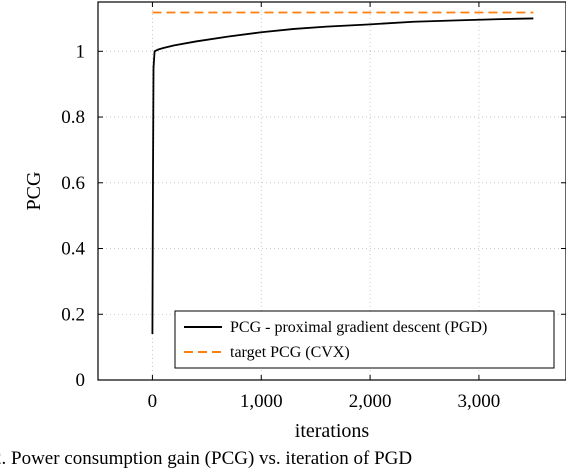 The height and width of the screenshot is (472, 566). Describe the element at coordinates (81, 380) in the screenshot. I see `y-tick-label: 0` at that location.